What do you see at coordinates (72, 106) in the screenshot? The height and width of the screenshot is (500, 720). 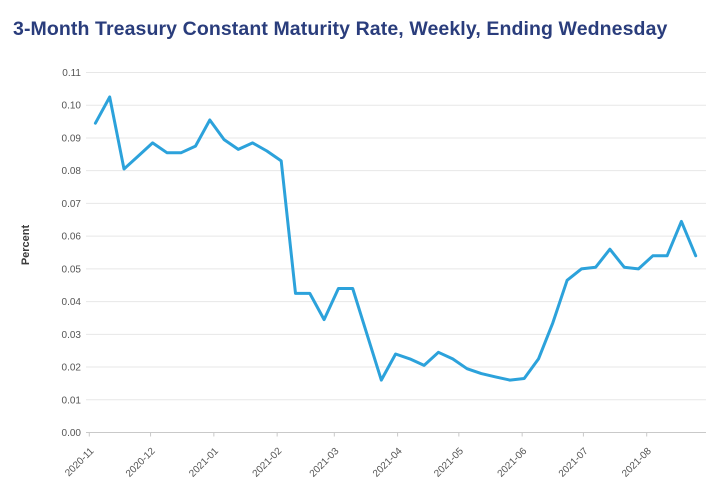 I see `y-tick-label: 0.10` at bounding box center [72, 106].